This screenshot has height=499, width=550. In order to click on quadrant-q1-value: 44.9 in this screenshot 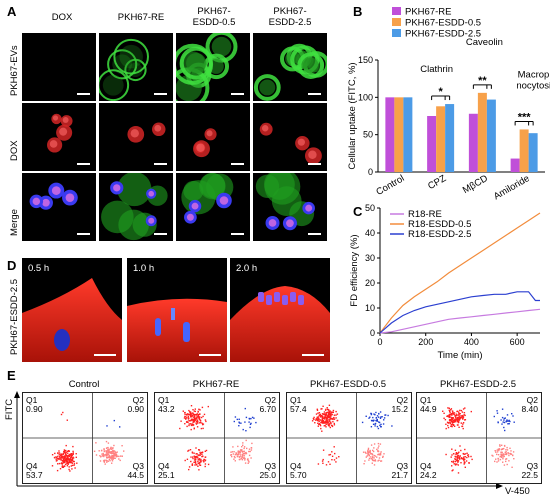, I will do `click(428, 409)`.